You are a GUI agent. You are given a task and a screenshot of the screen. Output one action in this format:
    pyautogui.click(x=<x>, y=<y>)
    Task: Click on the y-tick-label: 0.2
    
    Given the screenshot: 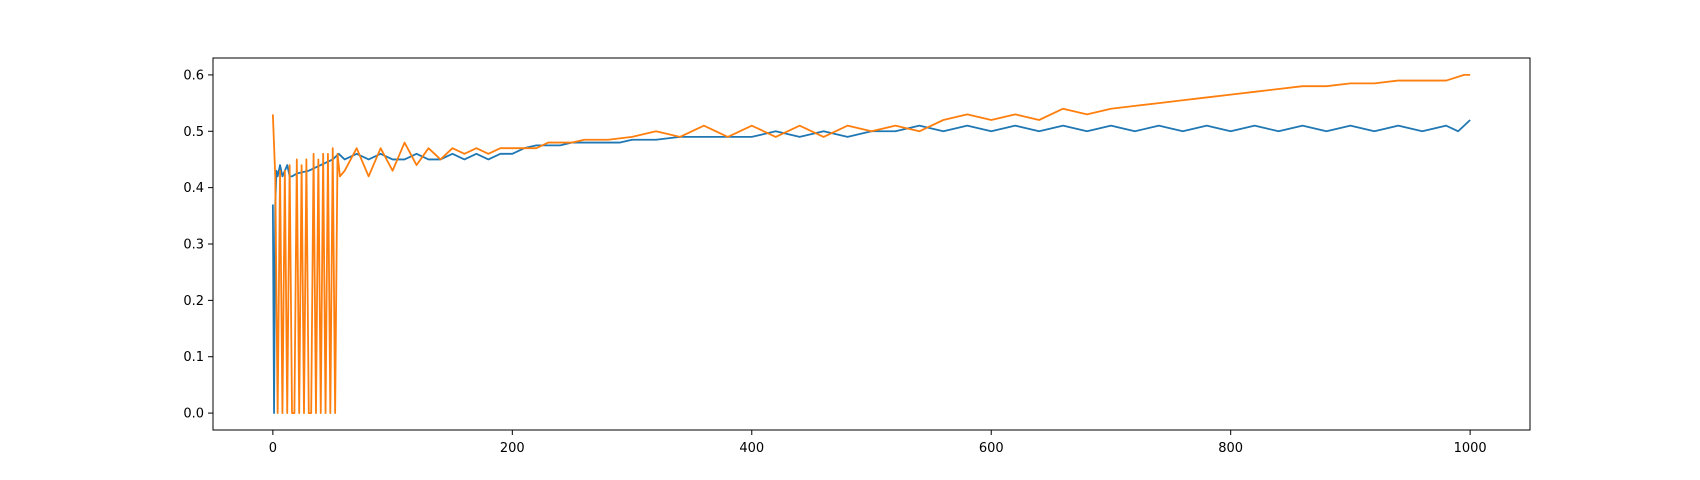 What is the action you would take?
    pyautogui.click(x=193, y=301)
    